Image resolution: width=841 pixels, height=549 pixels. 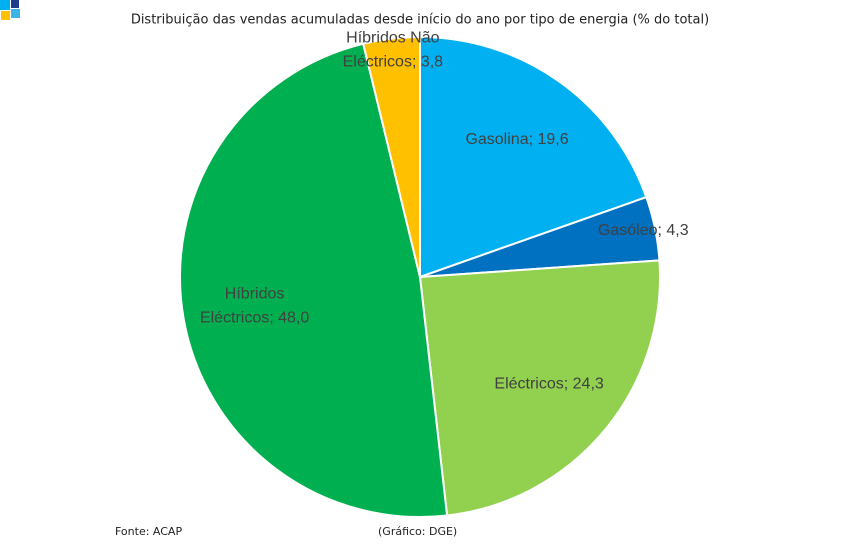 What do you see at coordinates (548, 384) in the screenshot?
I see `slice-label: Eléctricos; 24,3` at bounding box center [548, 384].